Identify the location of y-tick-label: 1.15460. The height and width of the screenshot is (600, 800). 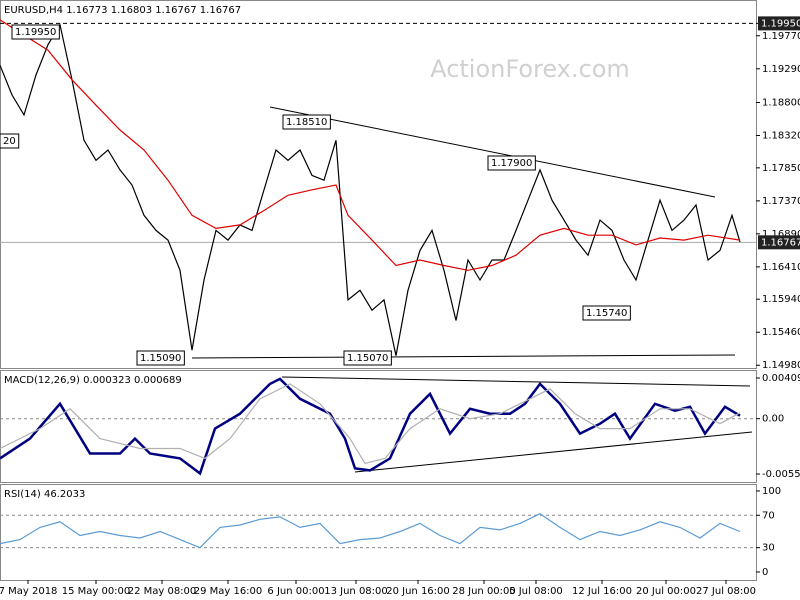
(781, 332).